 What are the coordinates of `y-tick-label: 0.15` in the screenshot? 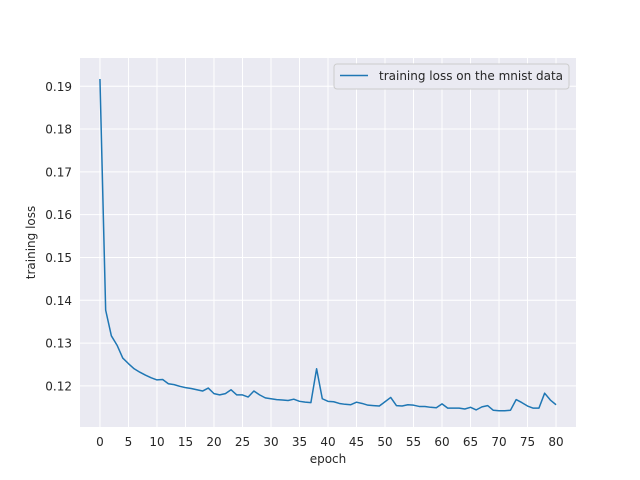 It's located at (58, 258).